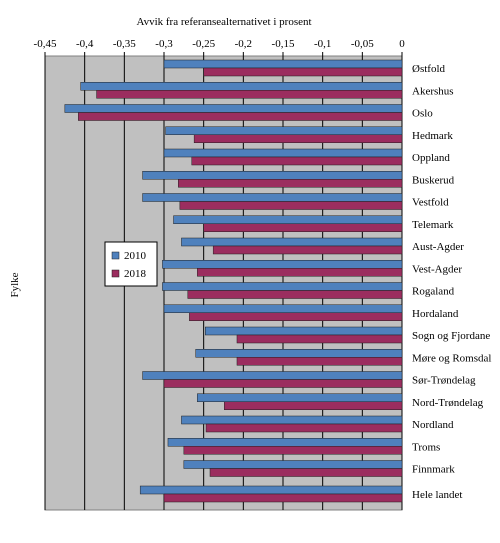  I want to click on x-tick-label: -0,05, so click(362, 44).